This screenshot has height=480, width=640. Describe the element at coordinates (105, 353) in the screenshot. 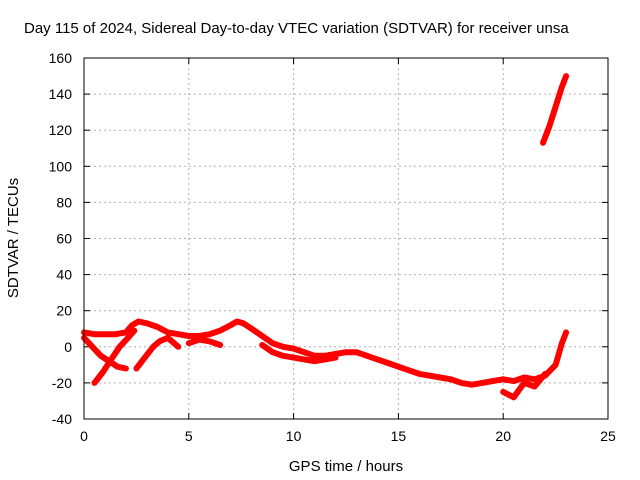

I see `series-line-early-drop` at that location.